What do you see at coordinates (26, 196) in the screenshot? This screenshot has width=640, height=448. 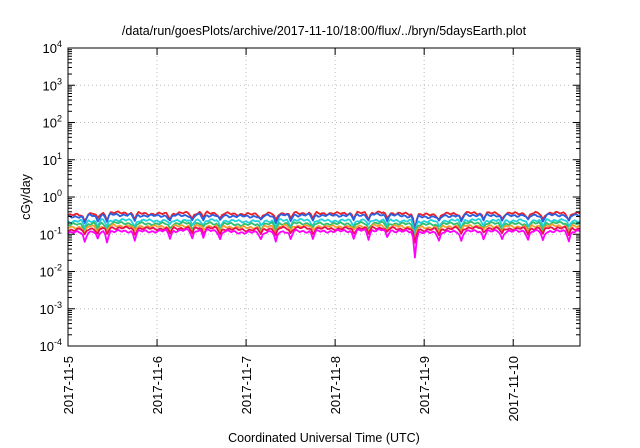 I see `y-axis-label: cGy/day` at bounding box center [26, 196].